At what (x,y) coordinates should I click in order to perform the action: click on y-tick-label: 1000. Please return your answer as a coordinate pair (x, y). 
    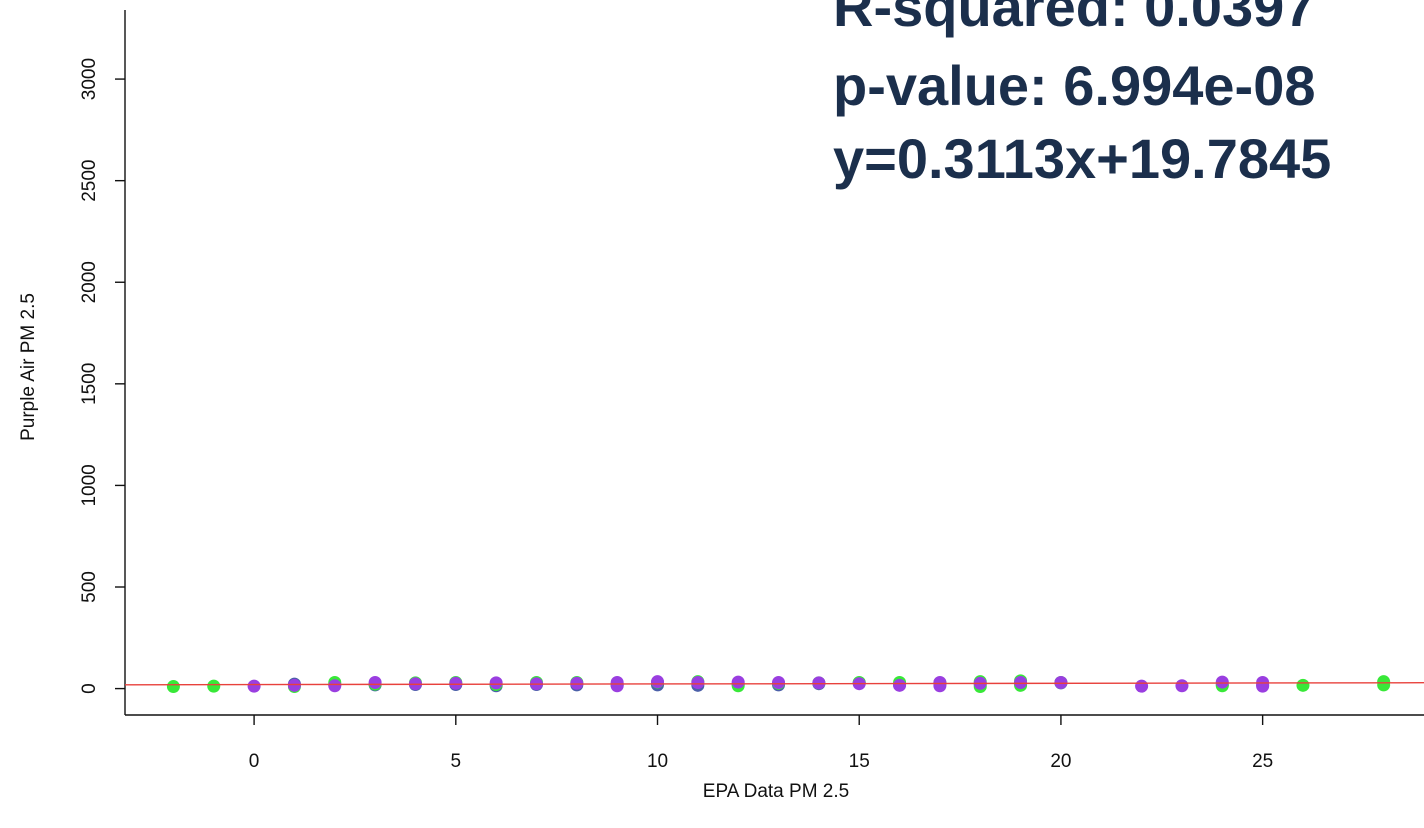
    Looking at the image, I should click on (89, 485).